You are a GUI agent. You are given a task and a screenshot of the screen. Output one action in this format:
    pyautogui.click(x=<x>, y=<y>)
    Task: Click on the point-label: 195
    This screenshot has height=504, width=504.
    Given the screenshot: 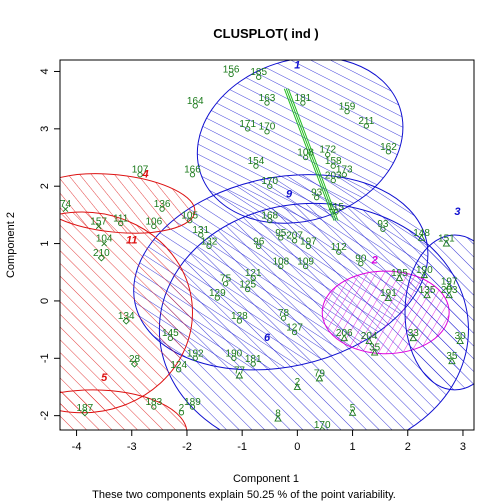 What is the action you would take?
    pyautogui.click(x=399, y=273)
    